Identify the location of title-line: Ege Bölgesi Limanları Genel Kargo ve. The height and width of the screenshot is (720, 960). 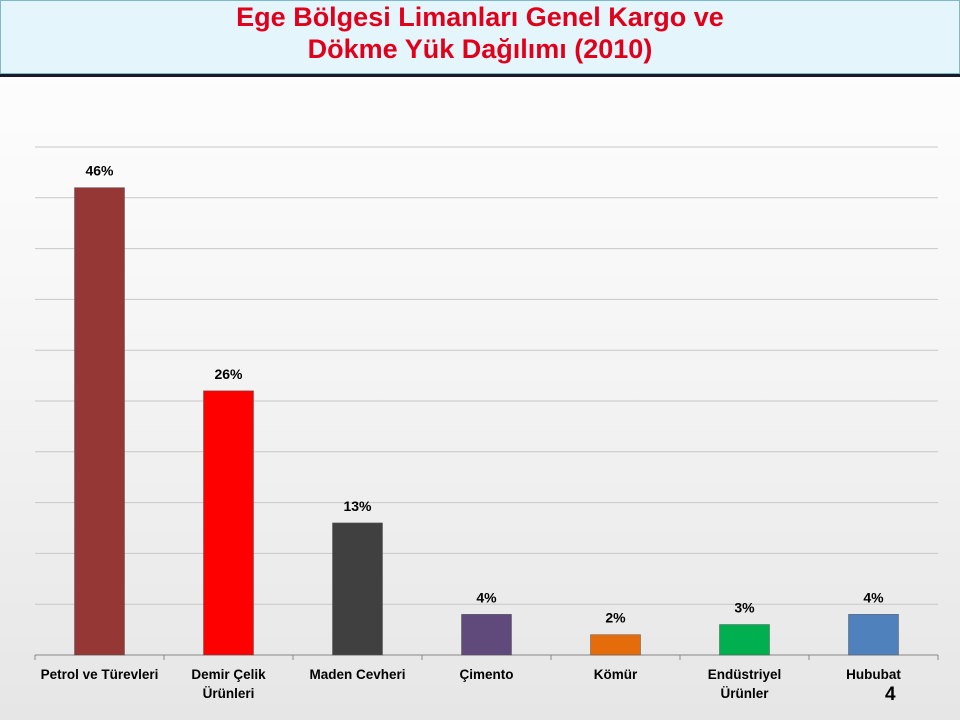
(480, 17).